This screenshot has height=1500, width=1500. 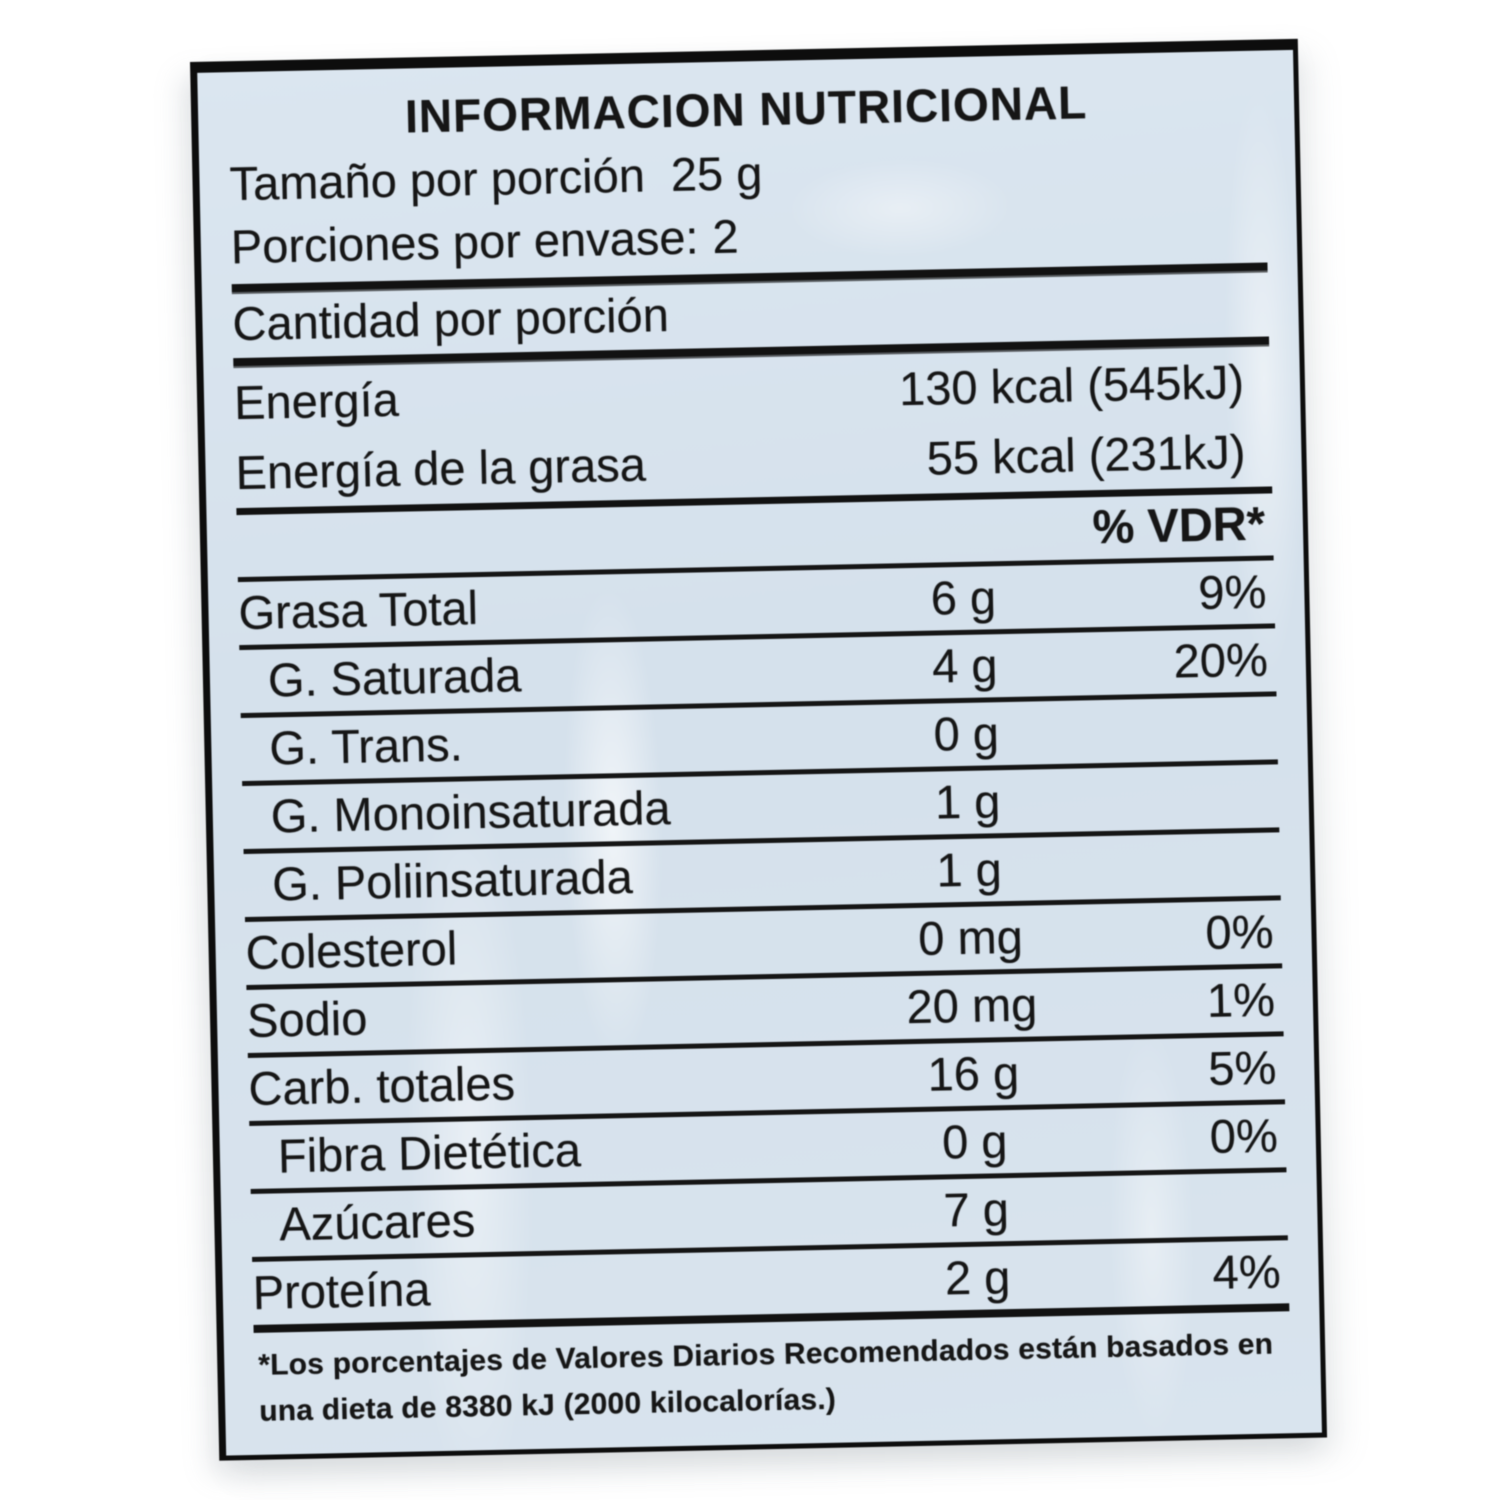 What do you see at coordinates (471, 812) in the screenshot?
I see `nutrient-name: G. Monoinsaturada` at bounding box center [471, 812].